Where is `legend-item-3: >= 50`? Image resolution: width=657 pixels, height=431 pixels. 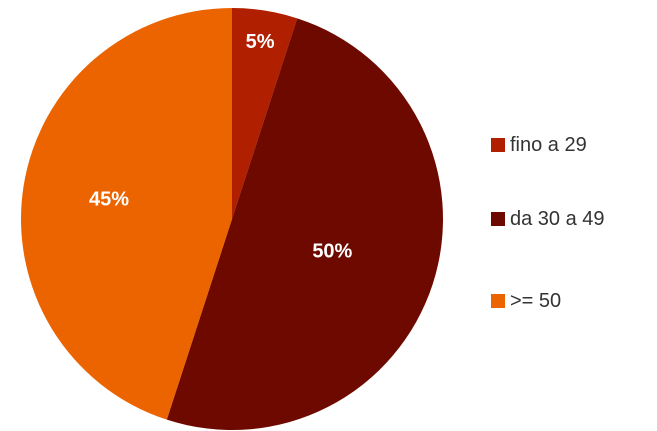 legend-item-3: >= 50 is located at coordinates (526, 301).